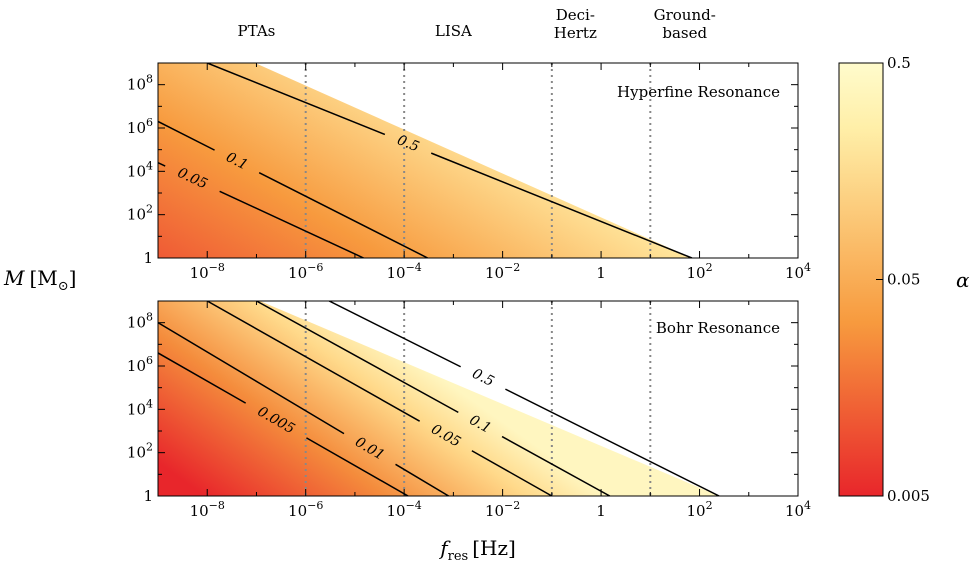 The image size is (974, 570). I want to click on svg-text:M[M⊙]: M [M⊙], so click(39, 280).